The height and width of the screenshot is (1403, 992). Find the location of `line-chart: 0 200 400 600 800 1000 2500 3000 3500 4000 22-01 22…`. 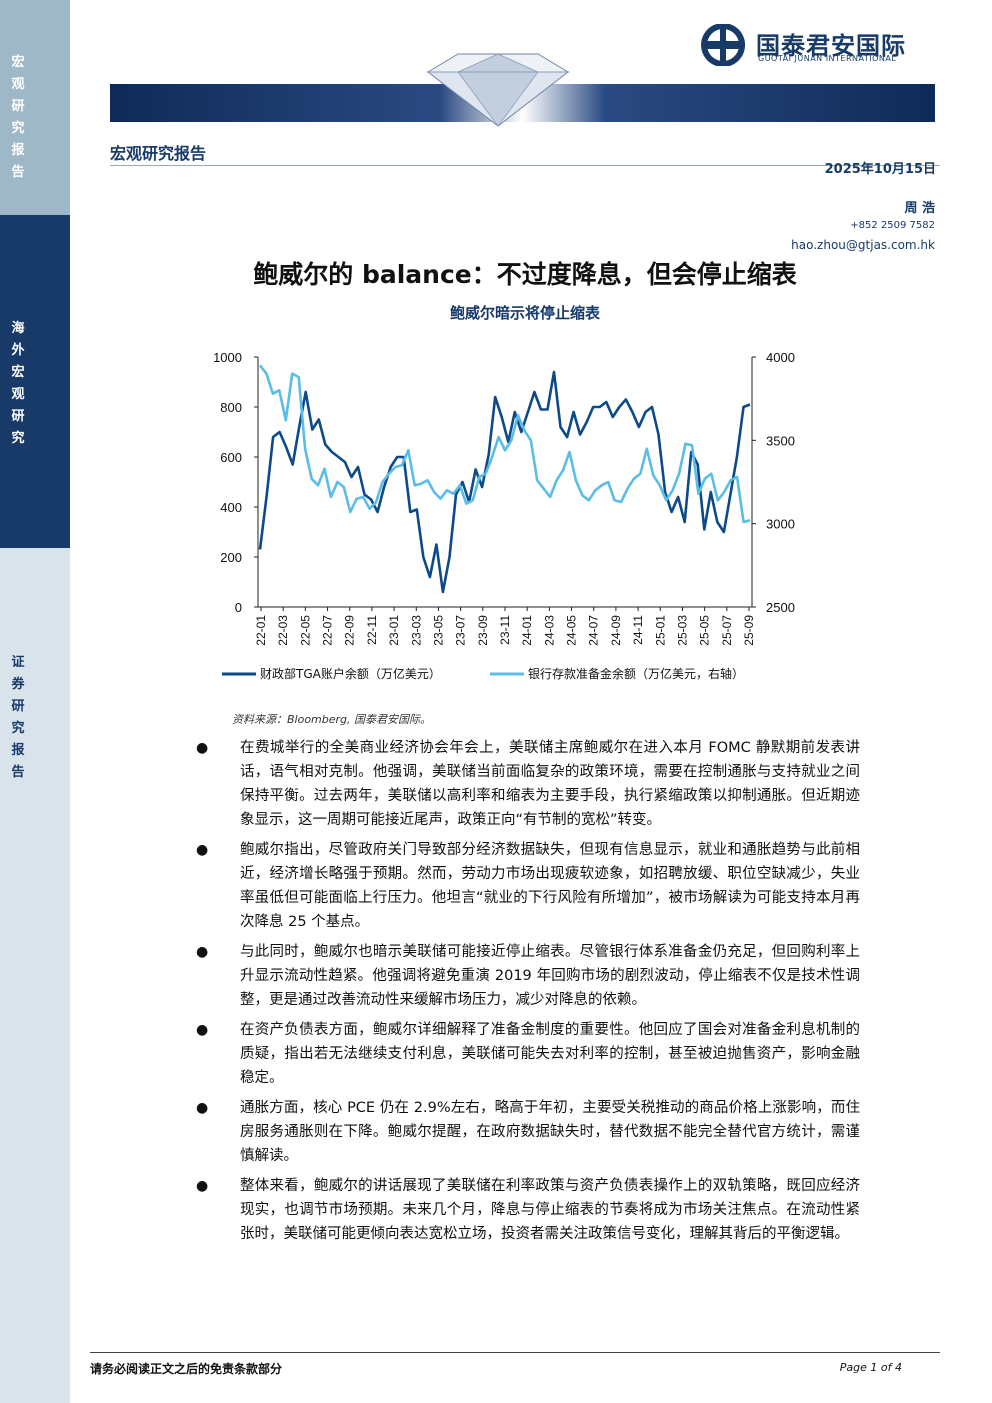

line-chart: 0 200 400 600 800 1000 2500 3000 3500 4000 22-01 22… is located at coordinates (504, 515).